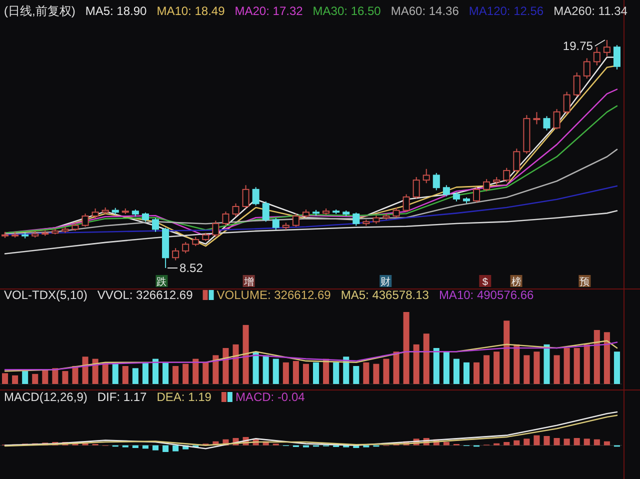 The width and height of the screenshot is (640, 479). What do you see at coordinates (270, 397) in the screenshot?
I see `legend-label: MACD: -0.04` at bounding box center [270, 397].